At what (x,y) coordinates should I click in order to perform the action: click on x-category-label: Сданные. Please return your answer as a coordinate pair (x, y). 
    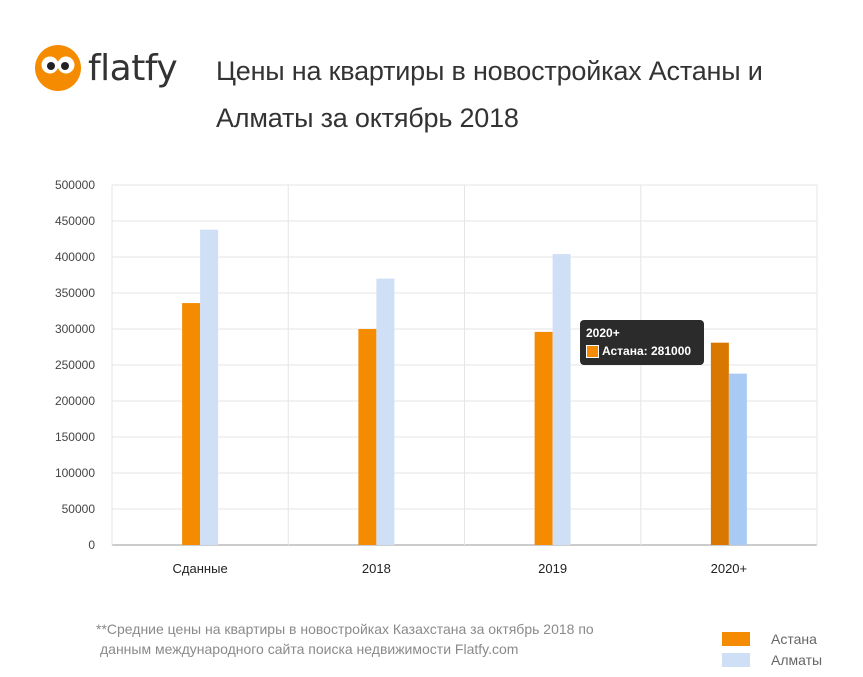
    Looking at the image, I should click on (200, 568).